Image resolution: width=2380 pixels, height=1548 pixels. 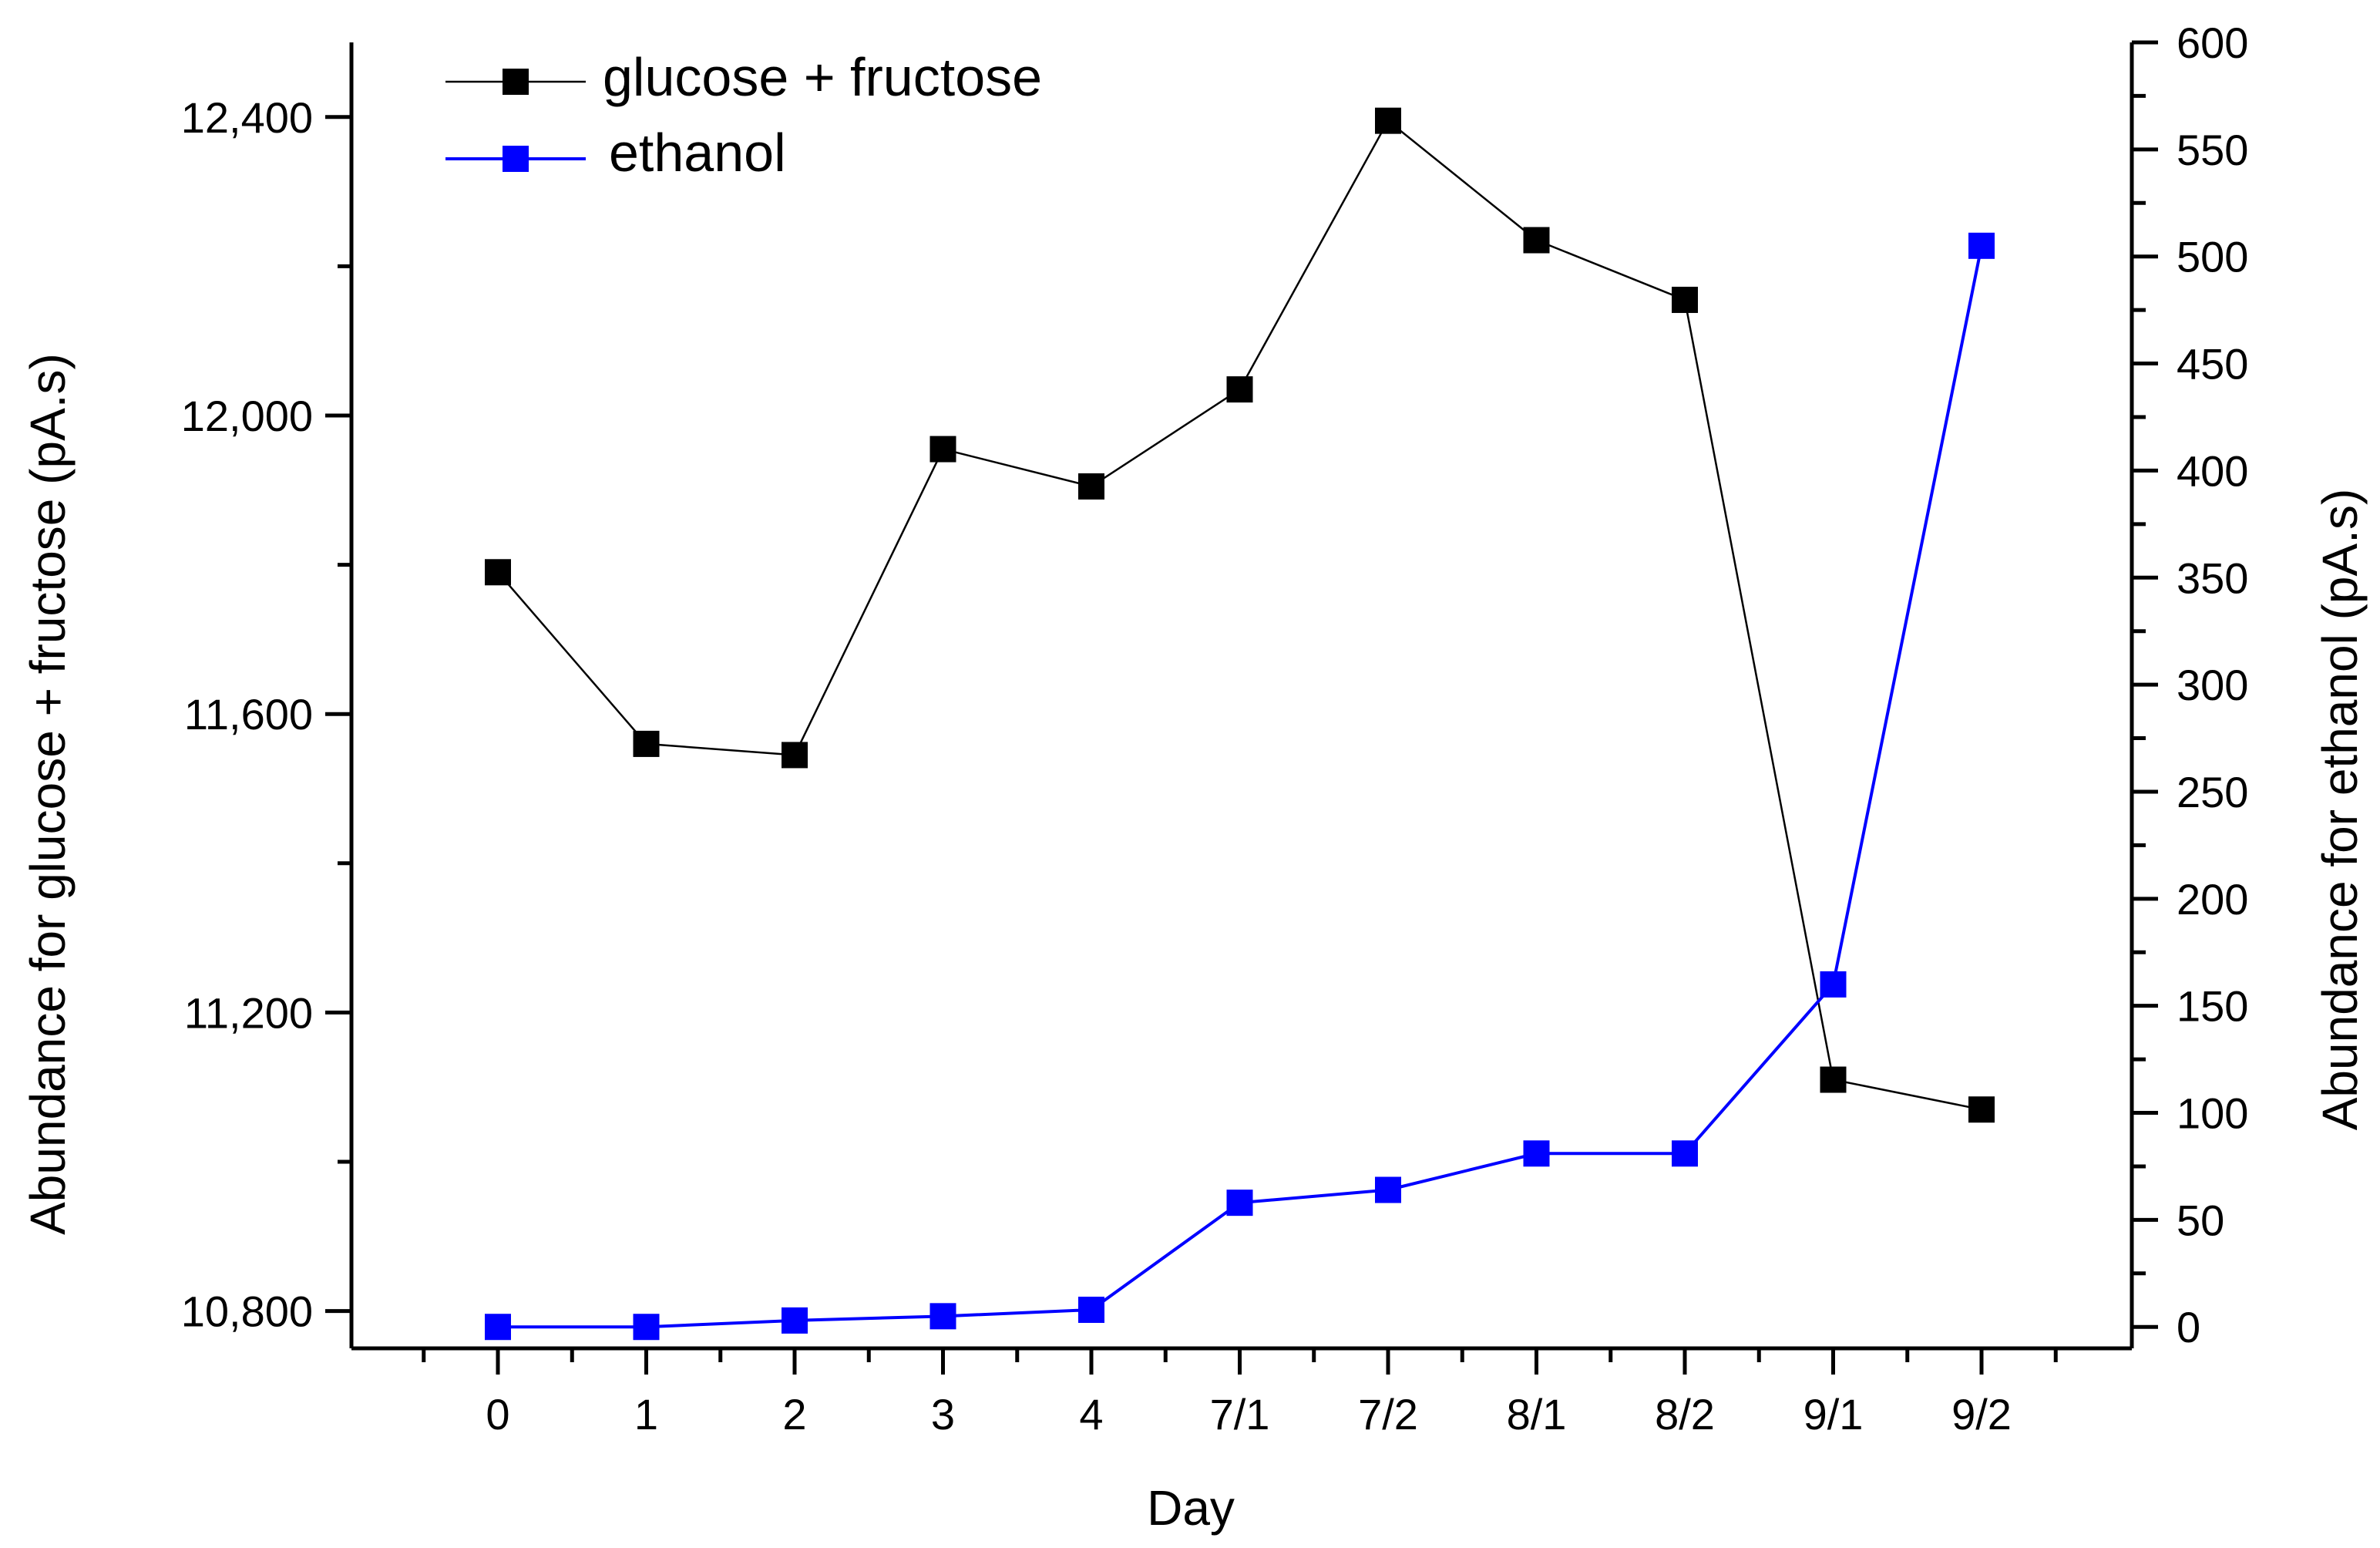 What do you see at coordinates (2212, 899) in the screenshot?
I see `y-right-tick-label: 200` at bounding box center [2212, 899].